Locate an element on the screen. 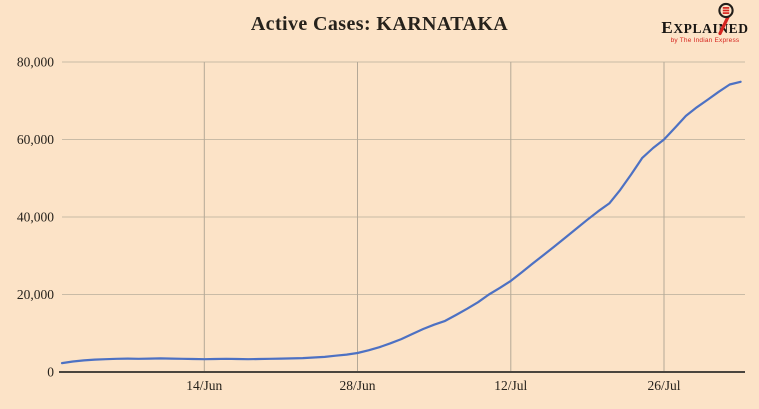 The height and width of the screenshot is (409, 759). x-tick-label: 26/Jul is located at coordinates (663, 385).